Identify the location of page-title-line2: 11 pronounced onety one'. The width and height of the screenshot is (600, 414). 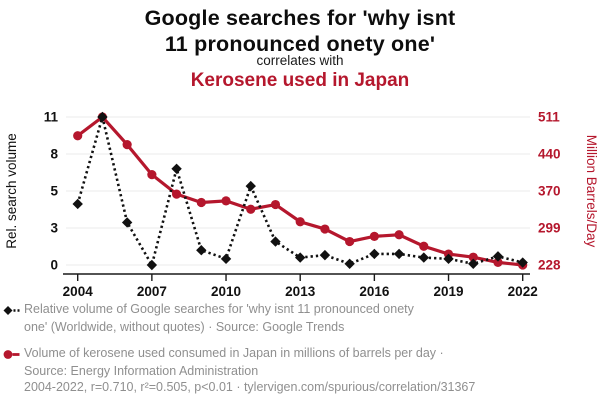
(300, 44).